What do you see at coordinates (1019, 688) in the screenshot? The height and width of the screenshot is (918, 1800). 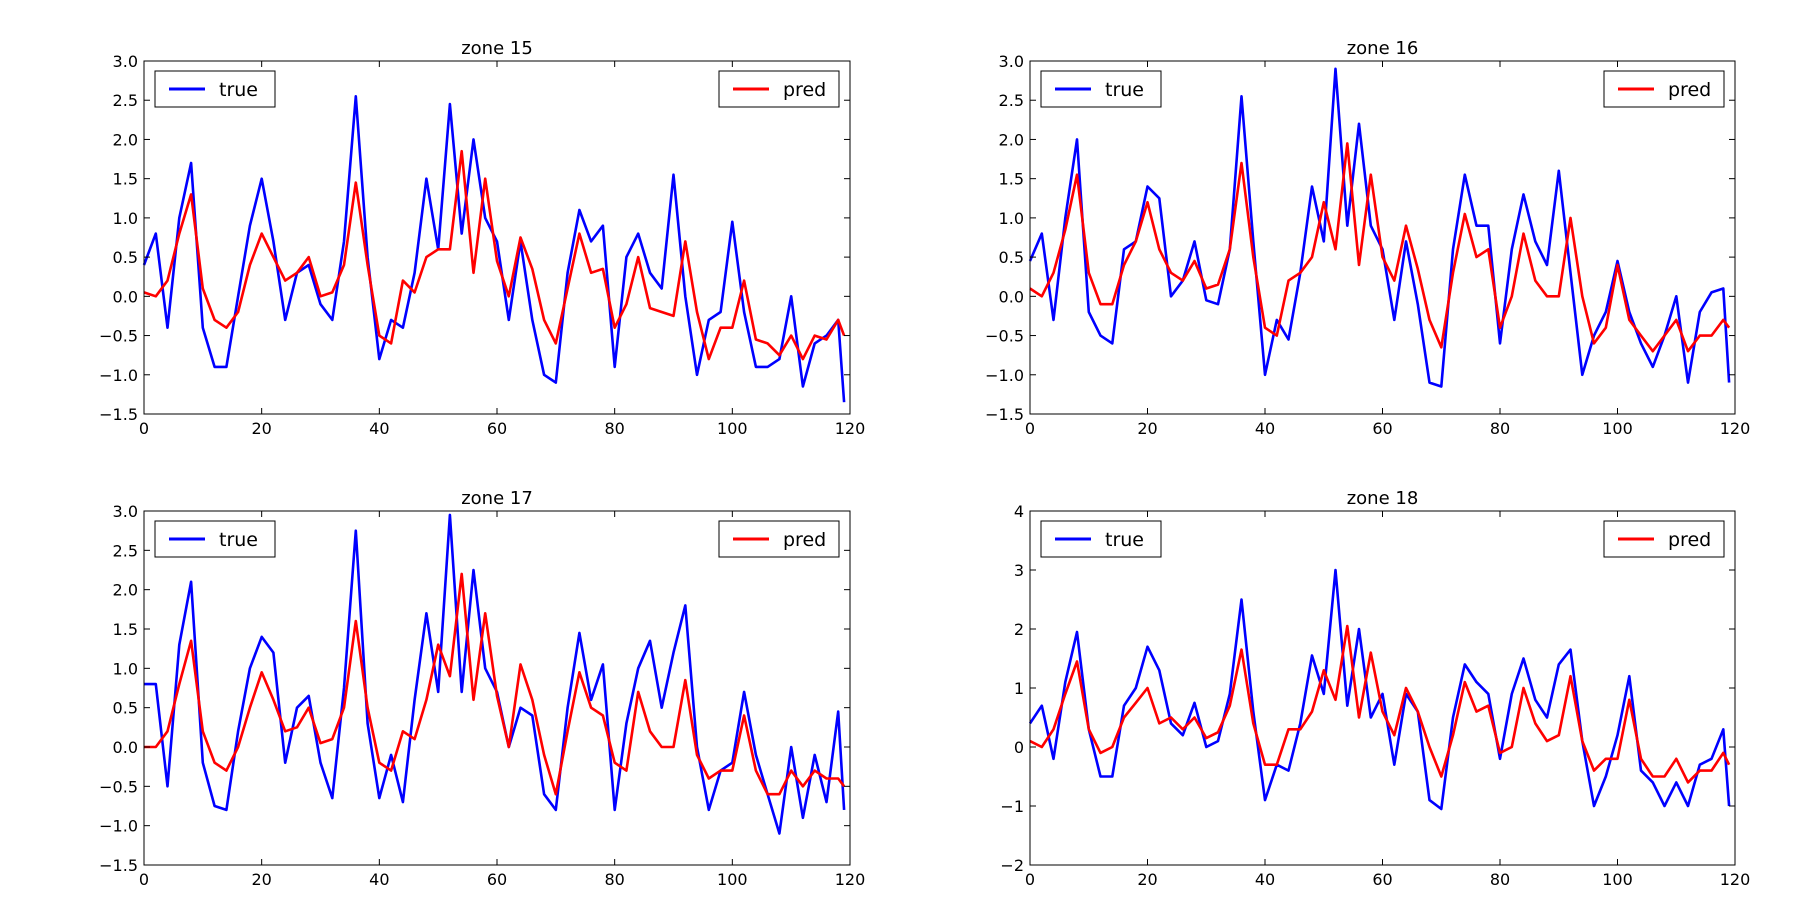 I see `y-tick-label: 1` at bounding box center [1019, 688].